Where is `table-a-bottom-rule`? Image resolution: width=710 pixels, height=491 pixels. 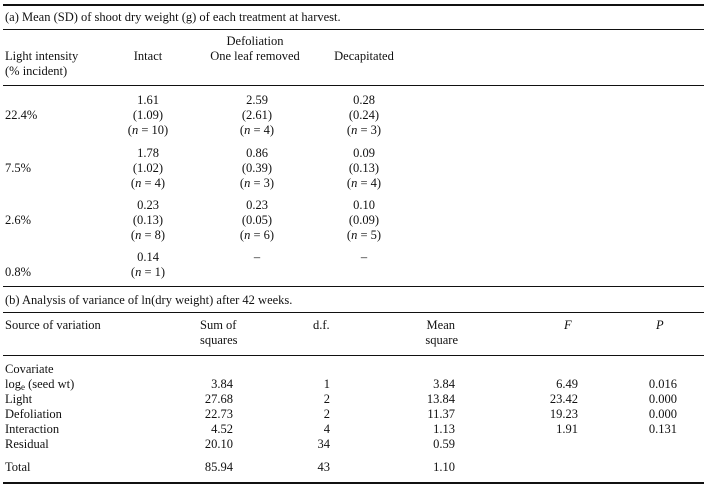 table-a-bottom-rule is located at coordinates (353, 286).